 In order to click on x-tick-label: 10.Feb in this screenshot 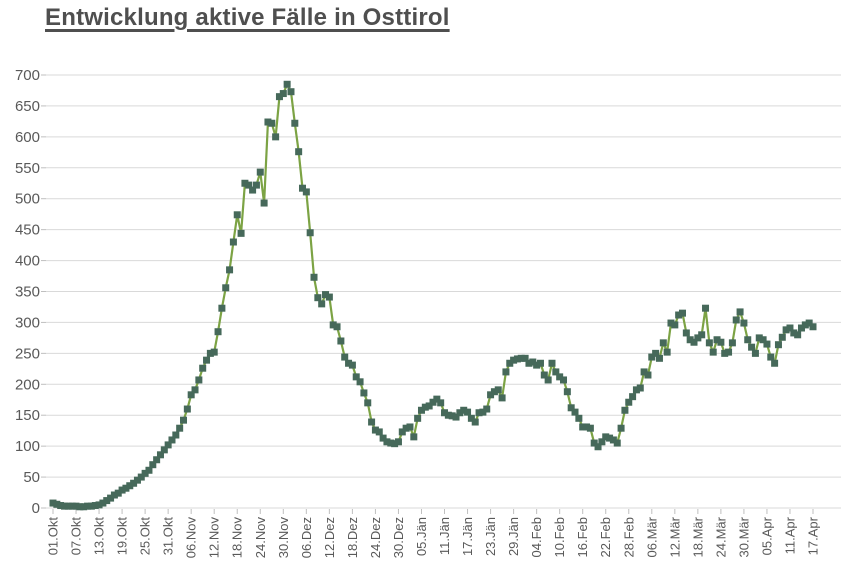, I will do `click(559, 537)`.